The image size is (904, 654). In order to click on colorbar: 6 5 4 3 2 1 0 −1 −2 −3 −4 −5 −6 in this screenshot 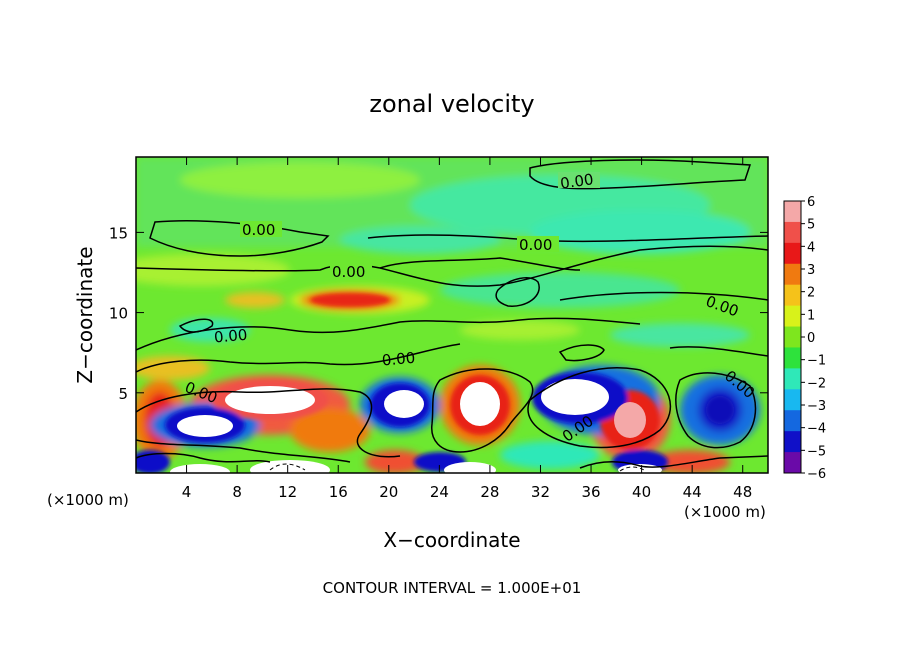, I will do `click(804, 338)`.